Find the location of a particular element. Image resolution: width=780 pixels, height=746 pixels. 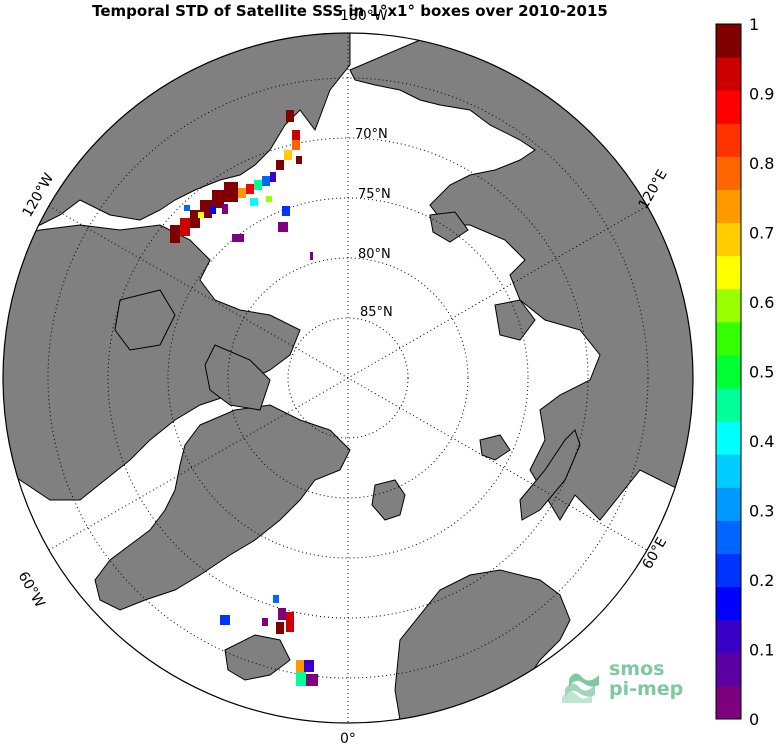

lat-label-80: 80°N is located at coordinates (374, 254).